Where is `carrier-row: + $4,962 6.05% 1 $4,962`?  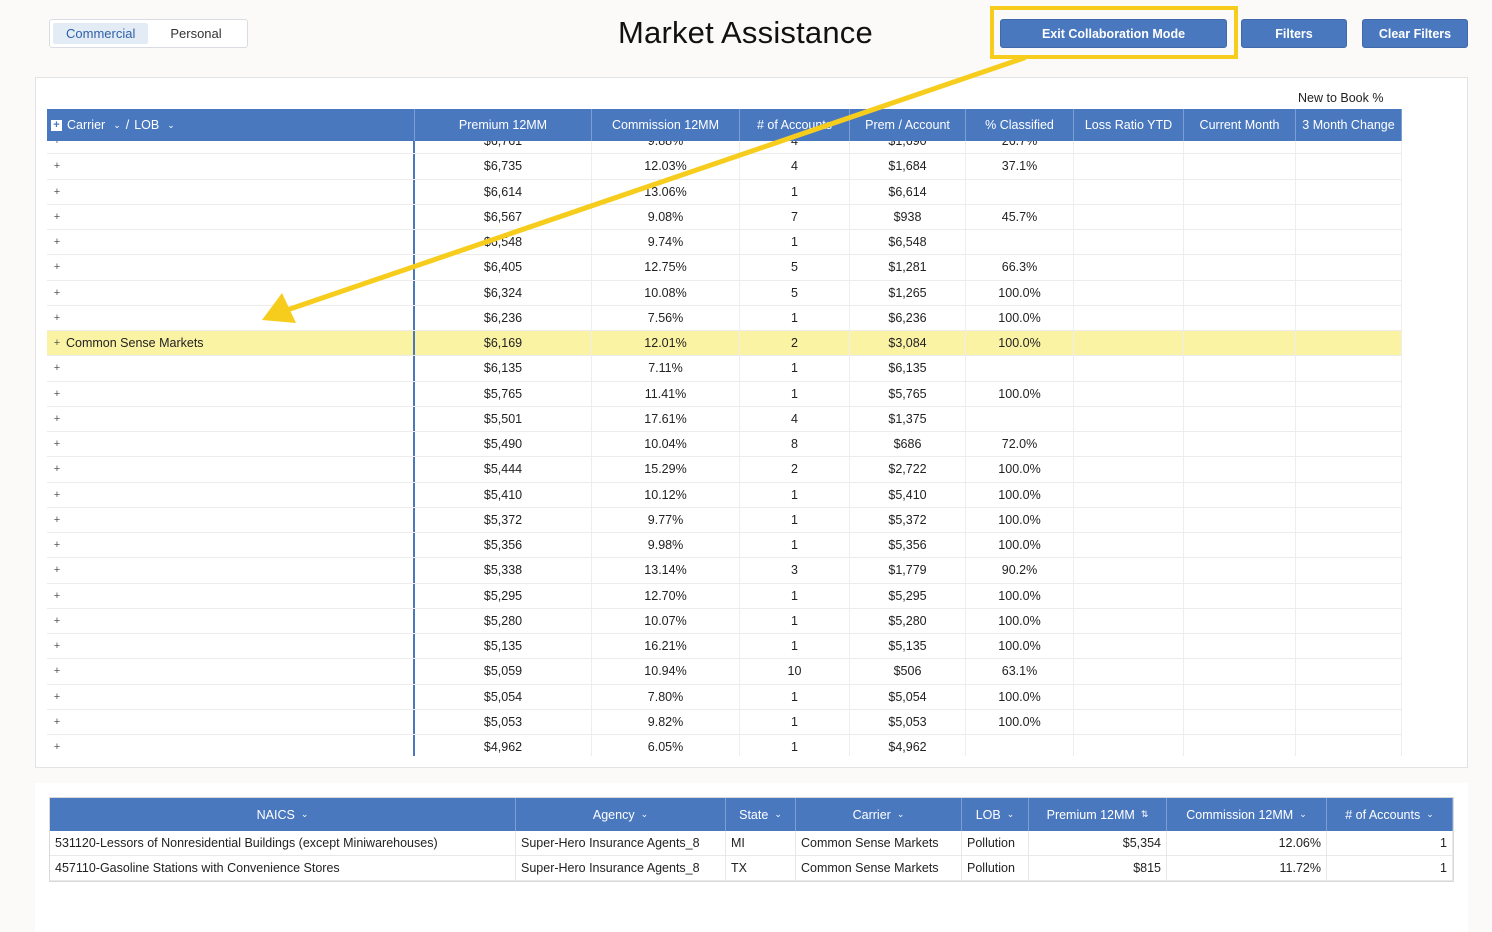 carrier-row: + $4,962 6.05% 1 $4,962 is located at coordinates (724, 745).